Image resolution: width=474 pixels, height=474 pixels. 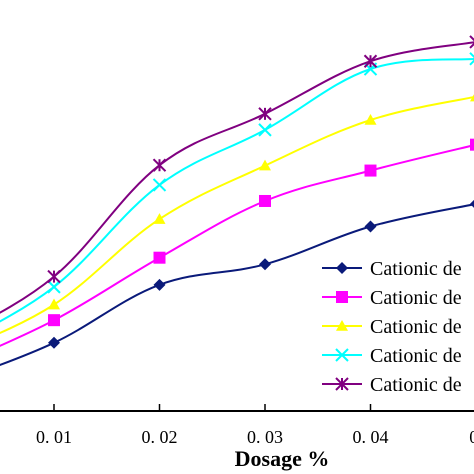 What do you see at coordinates (54, 437) in the screenshot?
I see `x-tick-label-1: 0. 01` at bounding box center [54, 437].